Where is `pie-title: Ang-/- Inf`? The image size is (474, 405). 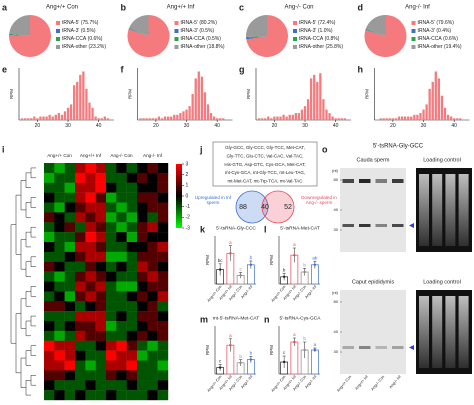 pie-title: Ang-/- Inf is located at coordinates (417, 8).